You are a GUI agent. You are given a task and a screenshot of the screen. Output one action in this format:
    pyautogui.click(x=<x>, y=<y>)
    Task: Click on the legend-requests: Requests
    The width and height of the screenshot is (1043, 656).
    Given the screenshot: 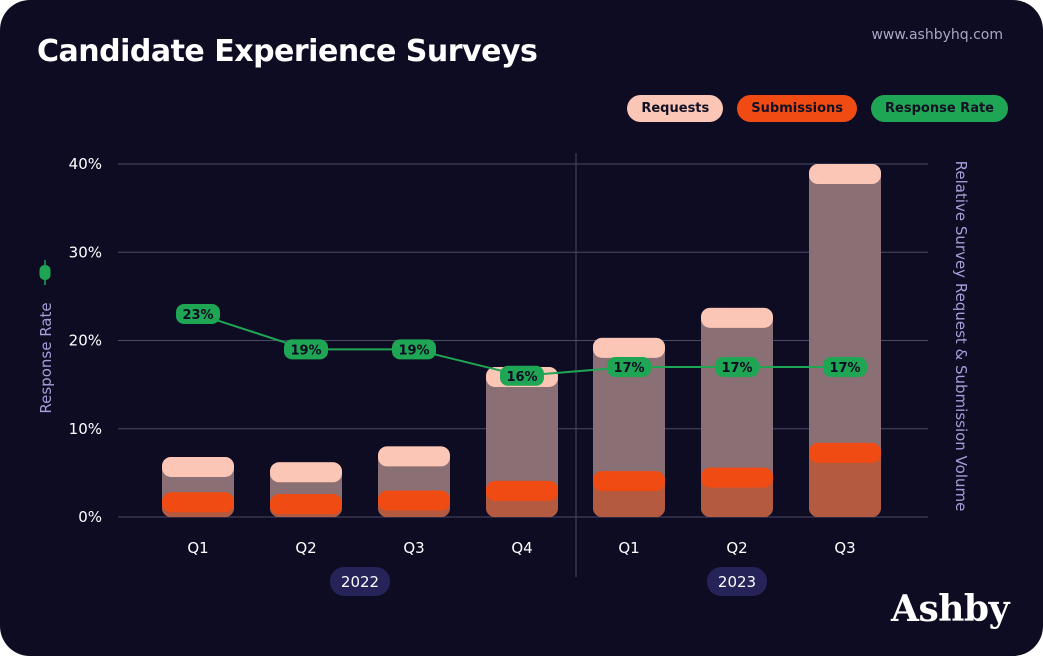 What is the action you would take?
    pyautogui.click(x=675, y=108)
    